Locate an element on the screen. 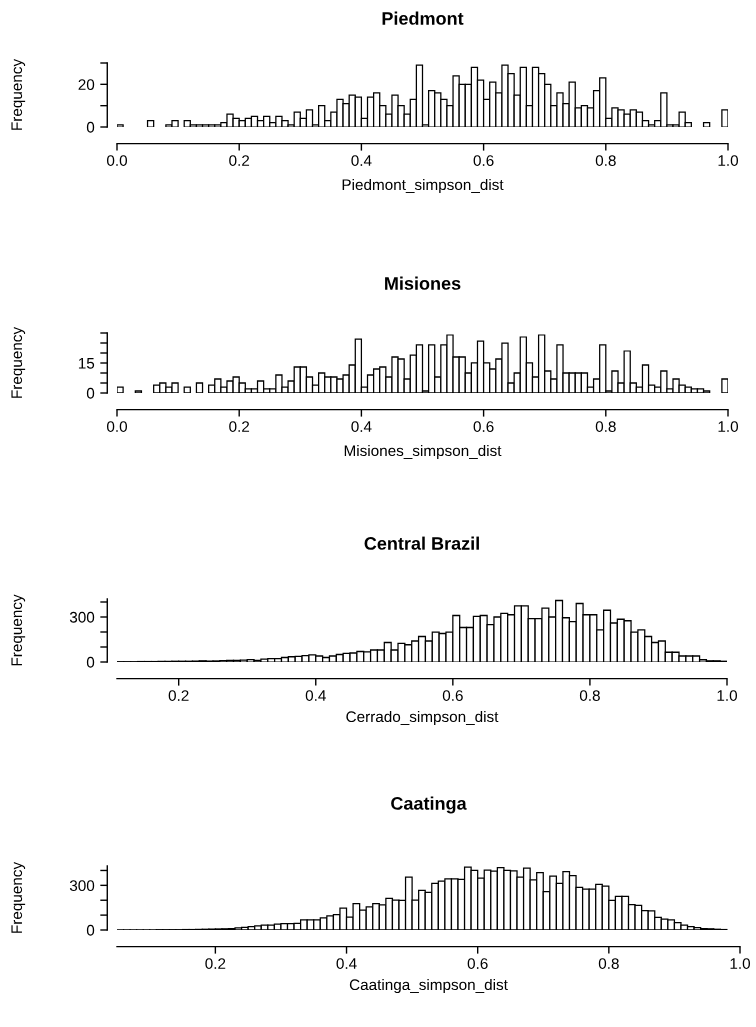 This screenshot has width=756, height=1027. x-axis-title: Caatinga_simpson_dist is located at coordinates (428, 986).